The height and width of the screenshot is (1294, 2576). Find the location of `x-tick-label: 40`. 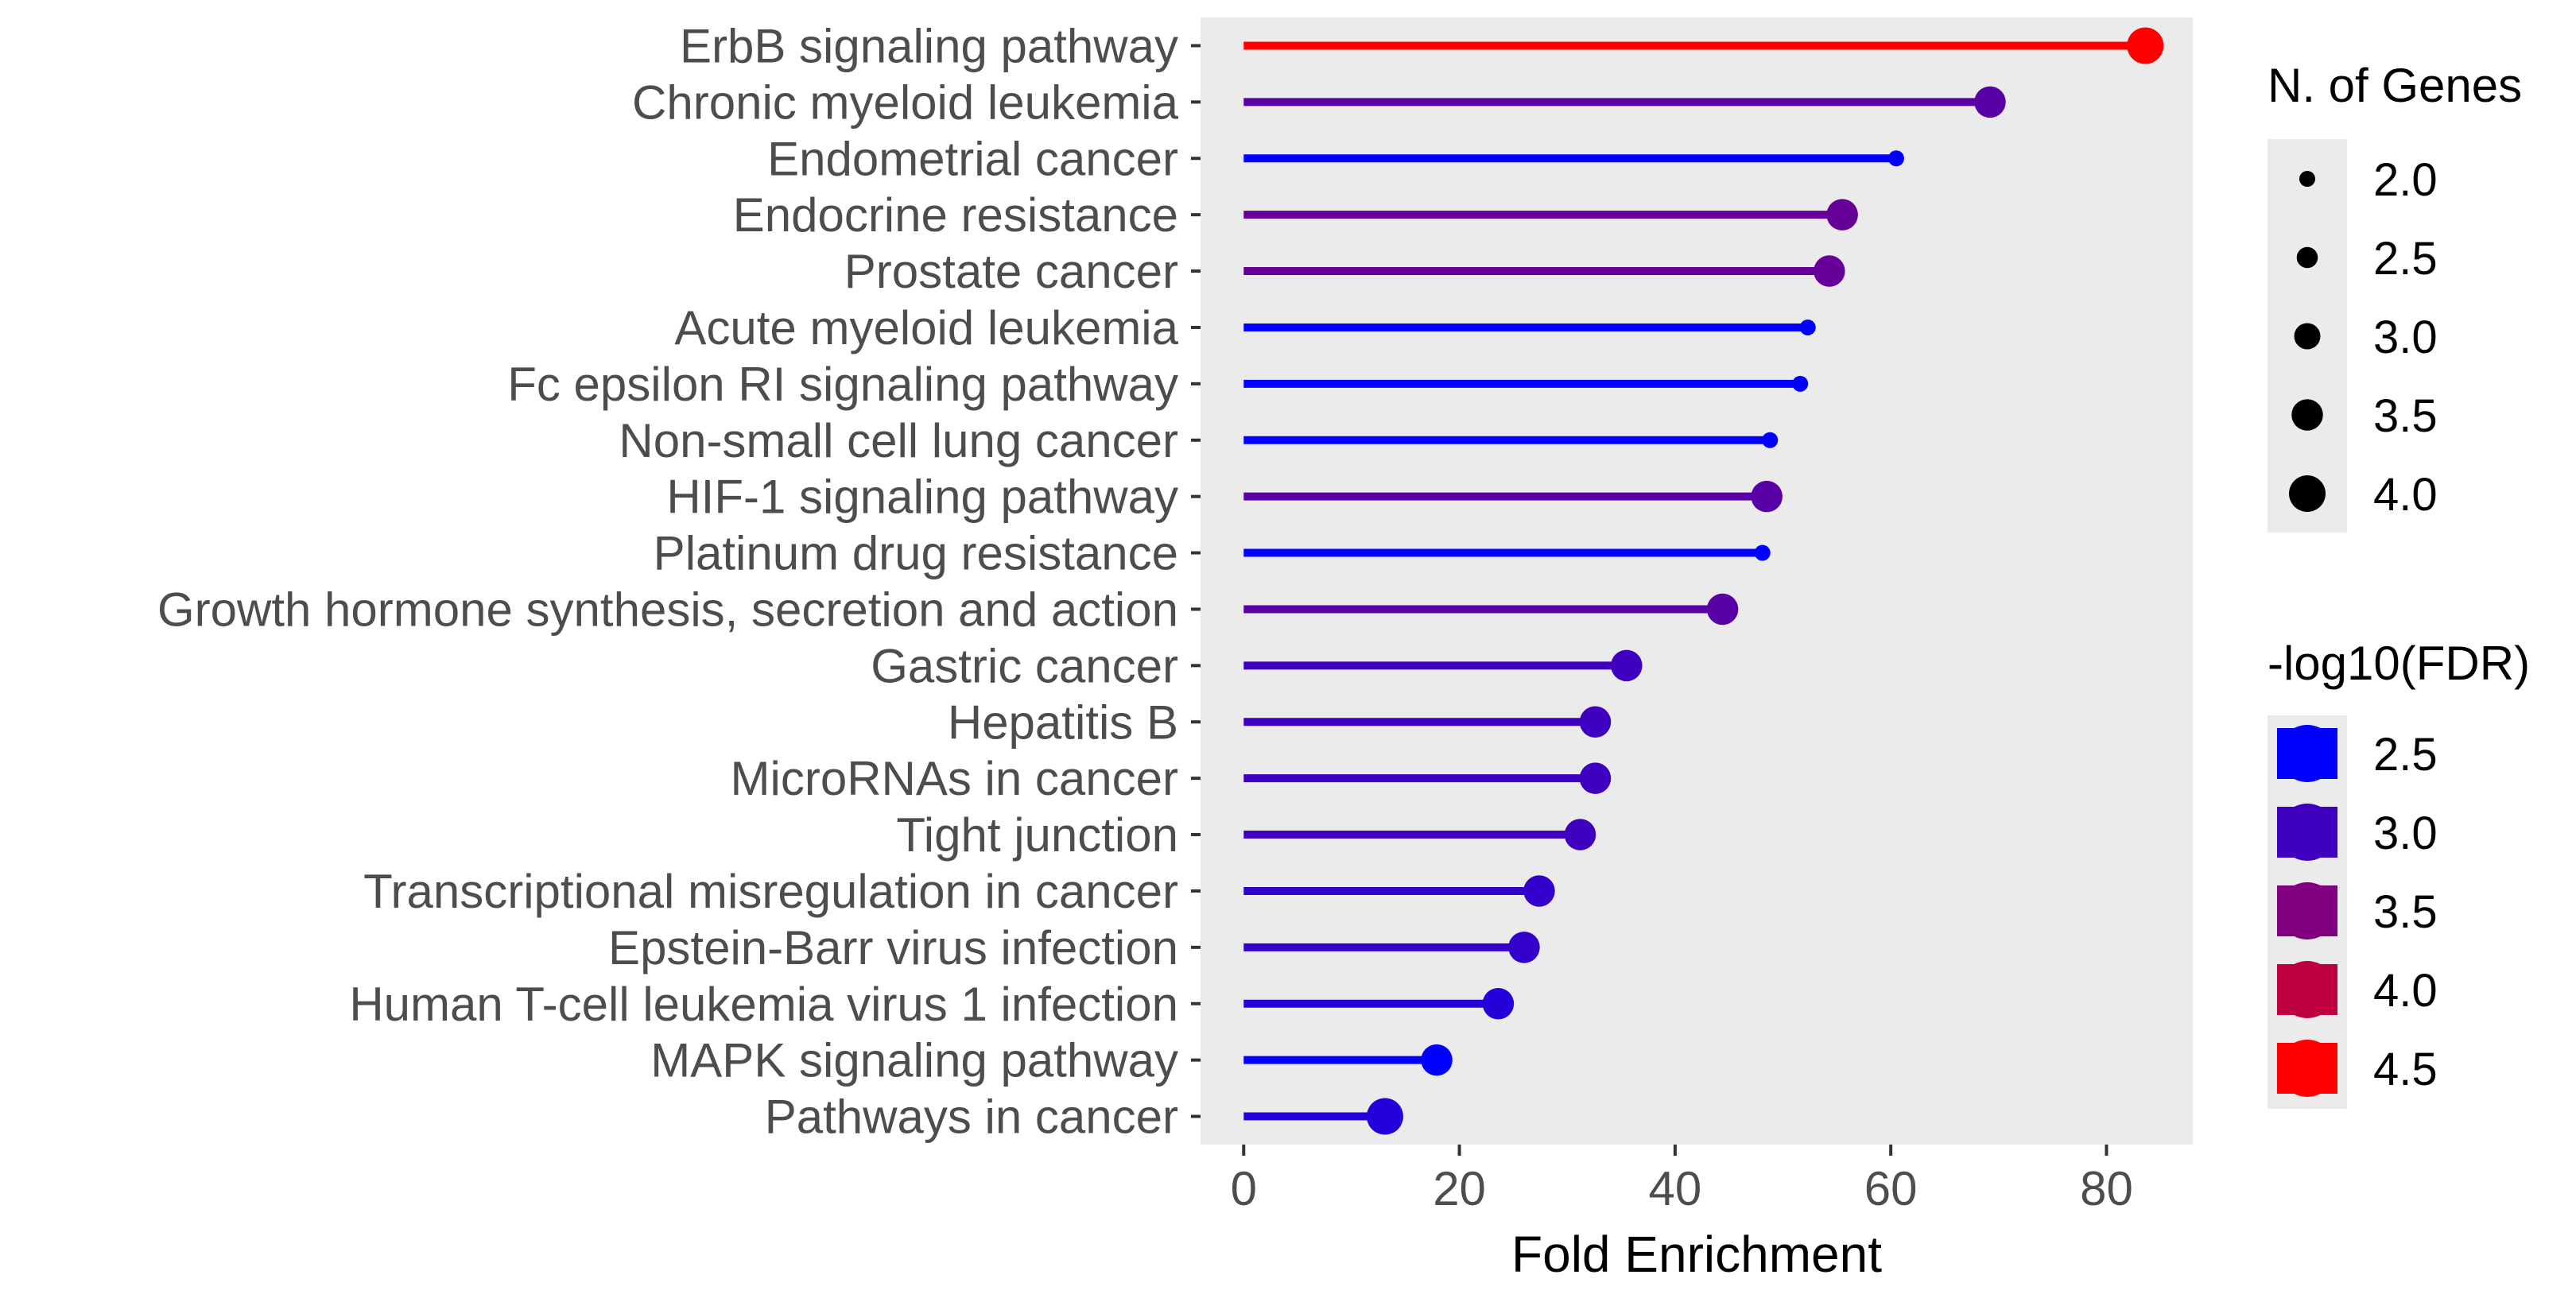

x-tick-label: 40 is located at coordinates (1675, 1188).